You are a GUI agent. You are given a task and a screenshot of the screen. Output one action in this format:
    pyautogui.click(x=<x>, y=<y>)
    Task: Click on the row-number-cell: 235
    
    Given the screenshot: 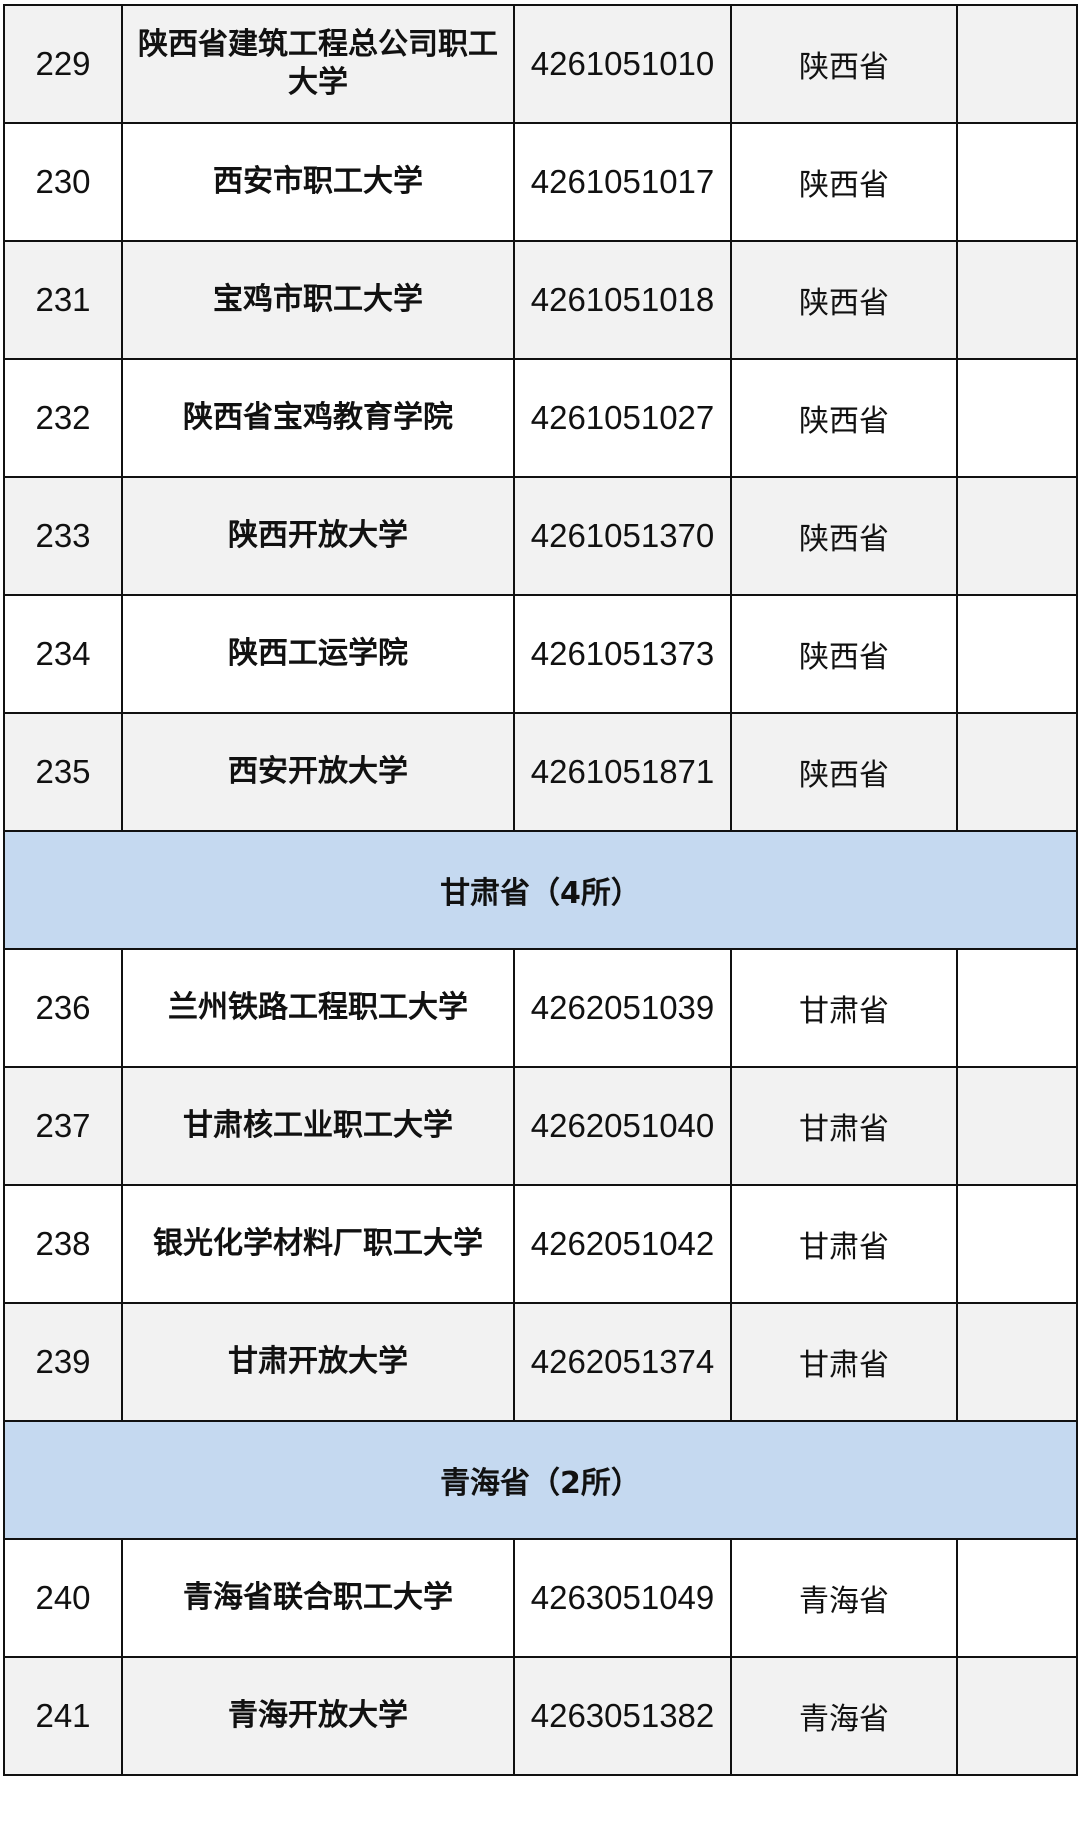 What is the action you would take?
    pyautogui.click(x=63, y=772)
    